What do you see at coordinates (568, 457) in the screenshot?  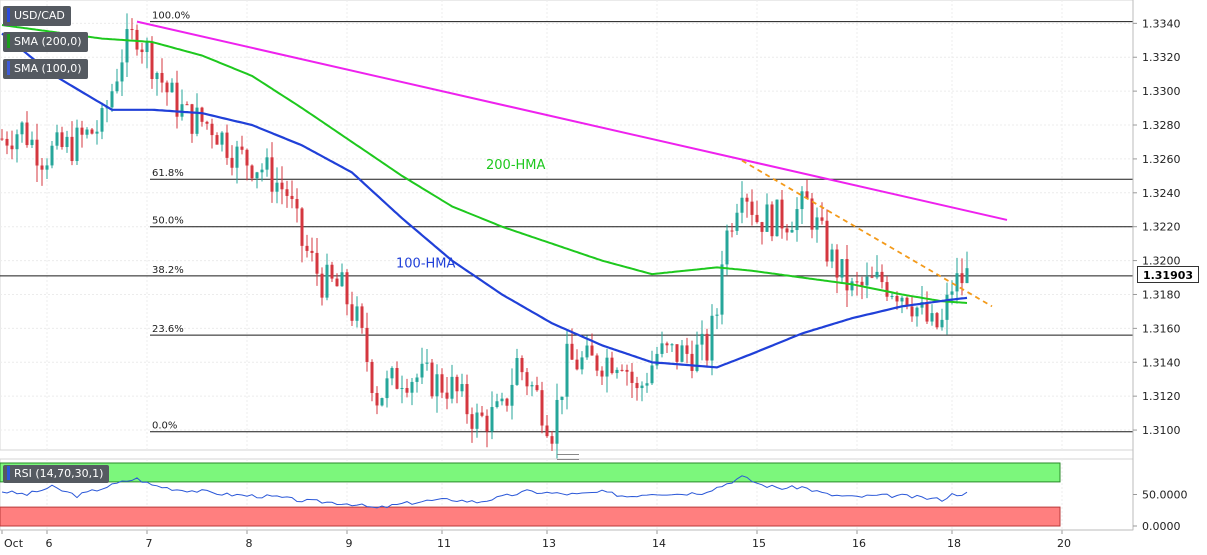 I see `panel-splitter-handle` at bounding box center [568, 457].